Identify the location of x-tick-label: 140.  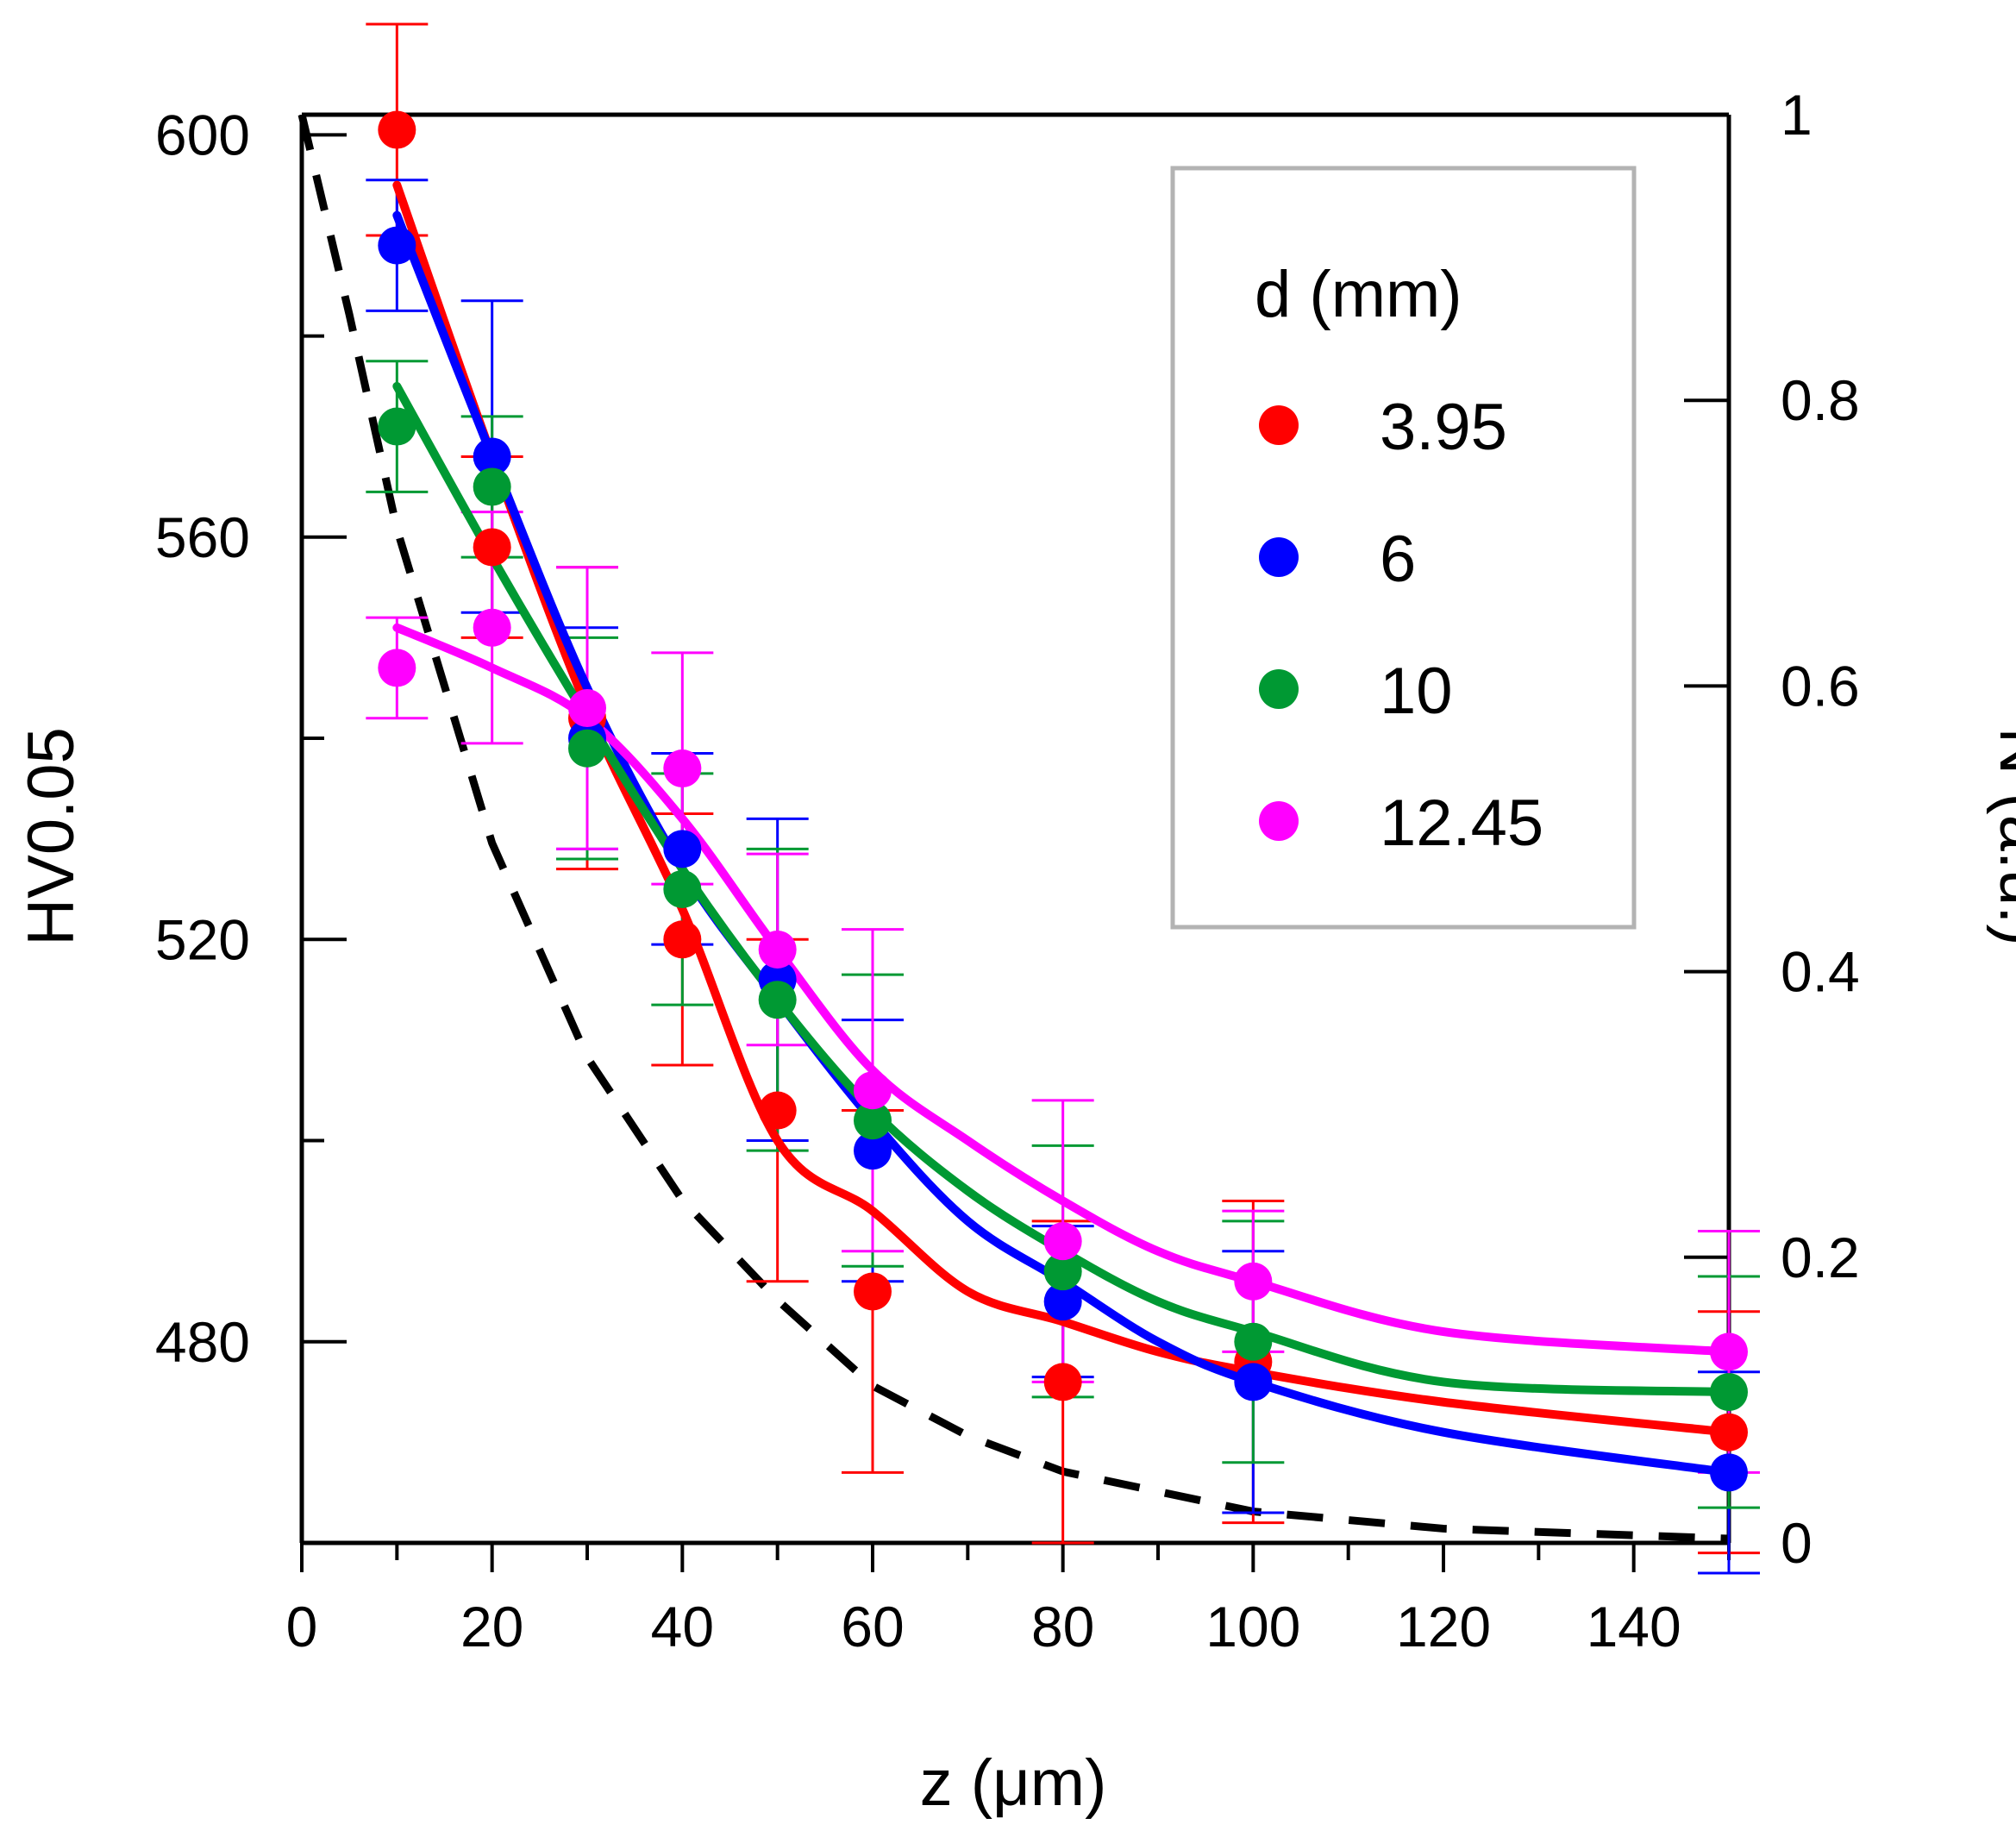
(1634, 1627).